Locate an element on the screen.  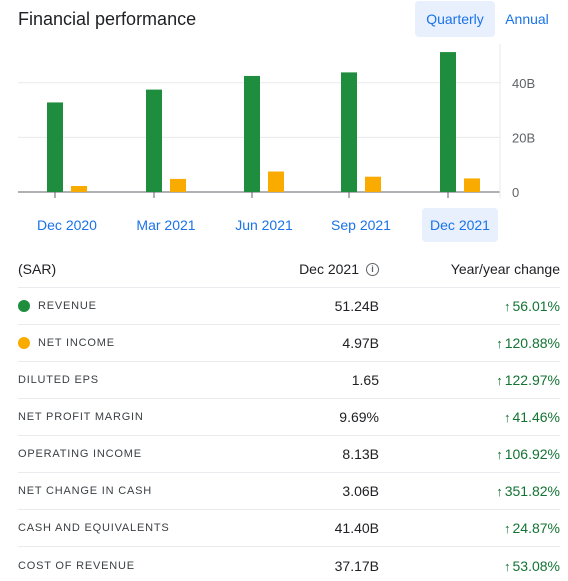
period-tab-dec-2021: Dec 2021 is located at coordinates (460, 225).